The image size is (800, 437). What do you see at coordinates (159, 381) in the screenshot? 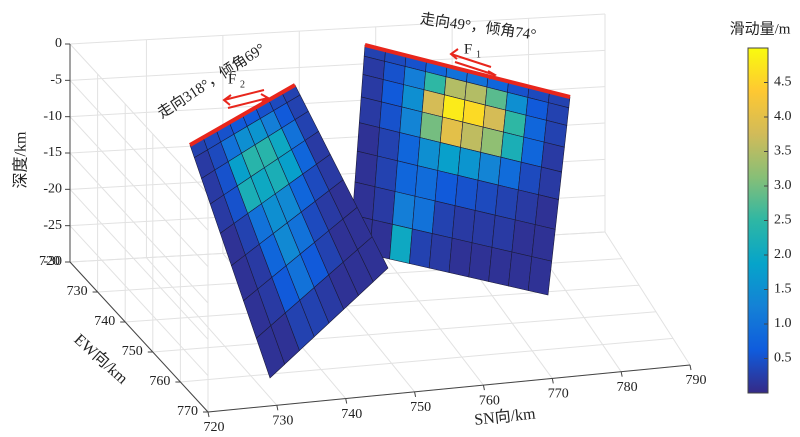
I see `y-tick-label: 760` at bounding box center [159, 381].